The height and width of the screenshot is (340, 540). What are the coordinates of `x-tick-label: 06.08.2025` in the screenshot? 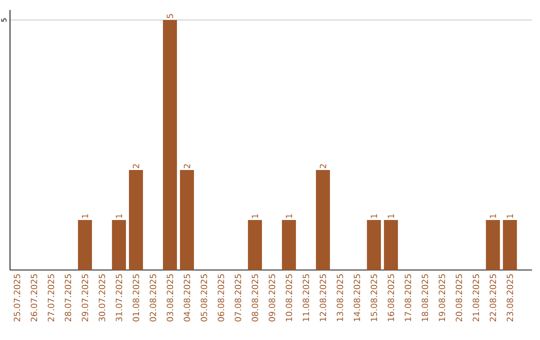 It's located at (221, 298).